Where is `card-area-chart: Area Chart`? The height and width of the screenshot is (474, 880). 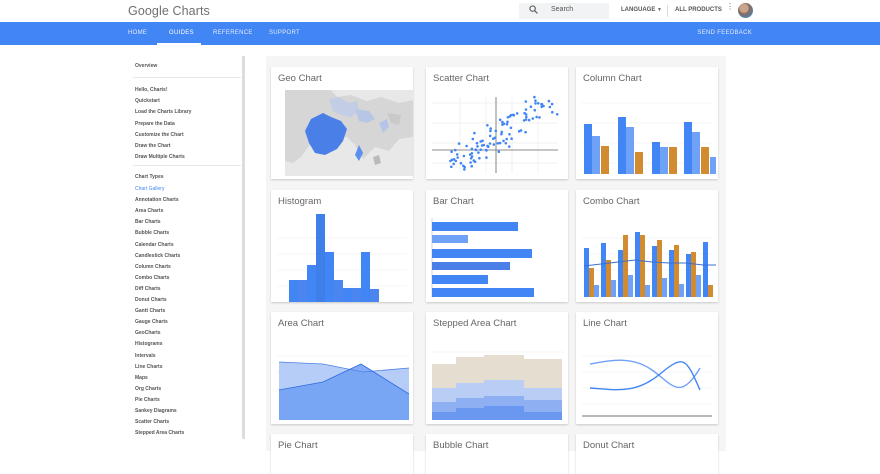 card-area-chart: Area Chart is located at coordinates (342, 368).